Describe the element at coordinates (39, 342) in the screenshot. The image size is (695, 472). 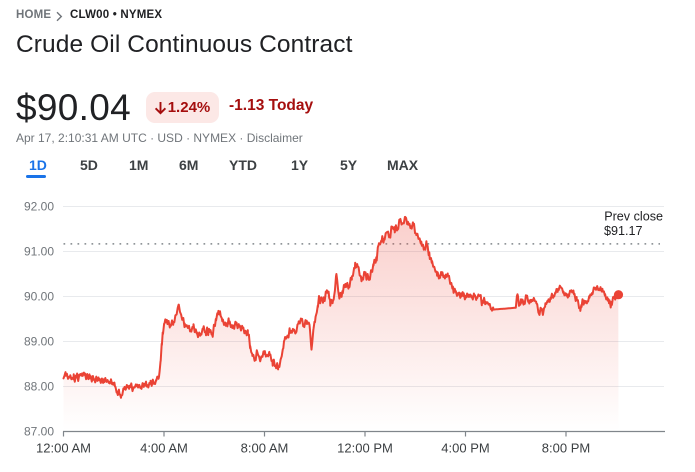
I see `svg-text: 89.00` at that location.